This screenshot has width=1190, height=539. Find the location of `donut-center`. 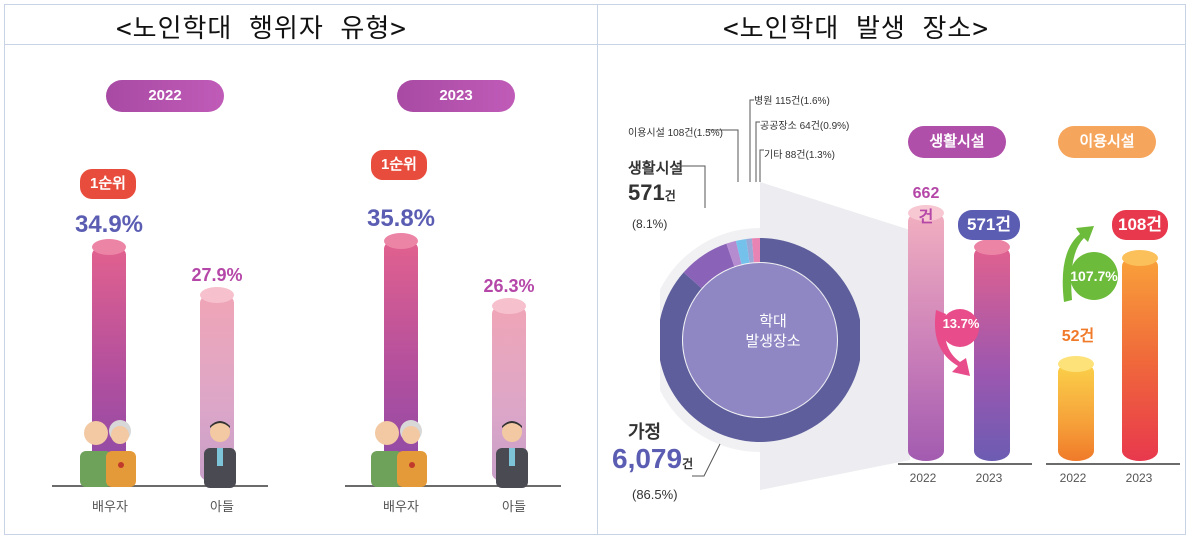

donut-center is located at coordinates (760, 340).